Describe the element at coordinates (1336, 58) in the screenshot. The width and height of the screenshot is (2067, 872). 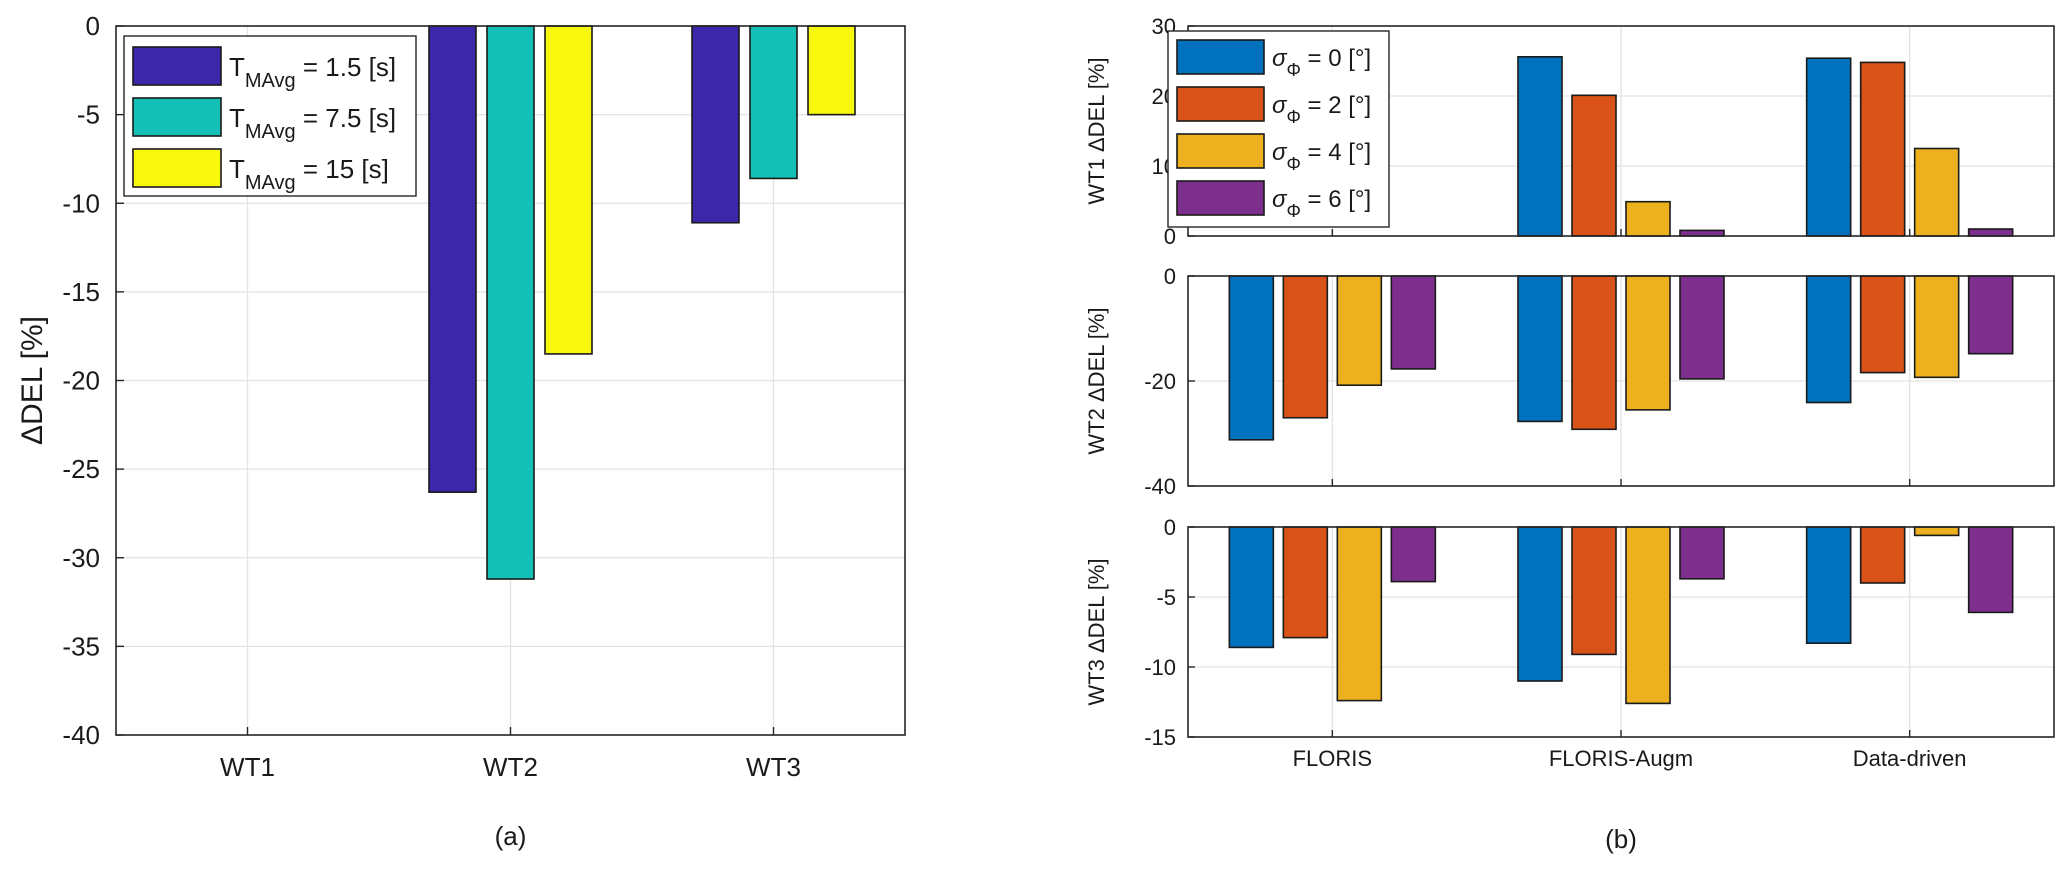
I see `legend-label-rest: = 0 [°]` at that location.